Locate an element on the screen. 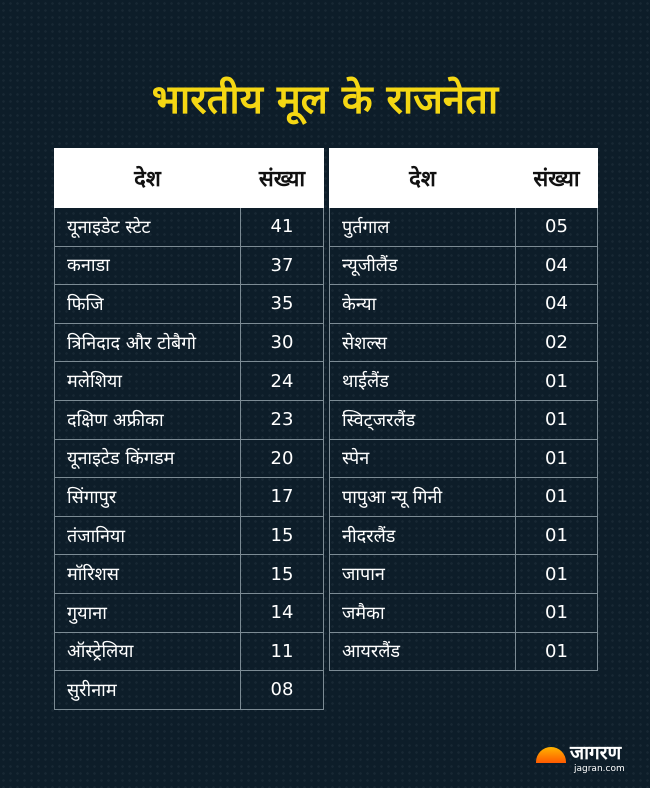 The image size is (650, 788). table-row: तंजानिया 15 is located at coordinates (189, 535).